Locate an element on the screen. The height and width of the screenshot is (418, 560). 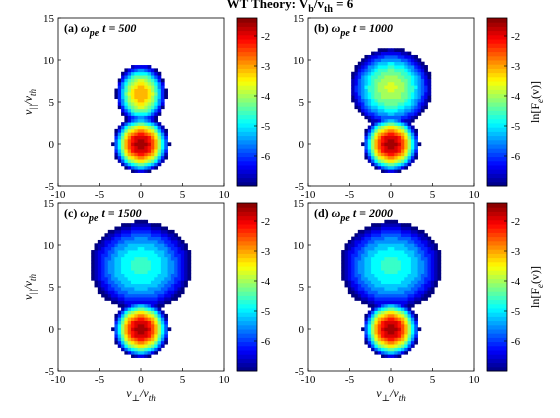
colorbar: -2-3-4-5-6 is located at coordinates (253, 102).